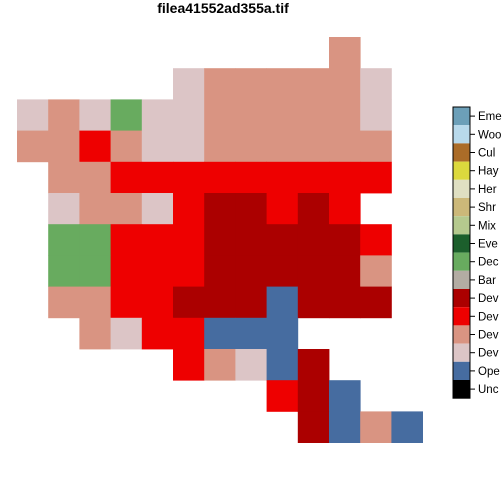 The width and height of the screenshot is (504, 504). Describe the element at coordinates (489, 372) in the screenshot. I see `legend-label: Ope` at that location.